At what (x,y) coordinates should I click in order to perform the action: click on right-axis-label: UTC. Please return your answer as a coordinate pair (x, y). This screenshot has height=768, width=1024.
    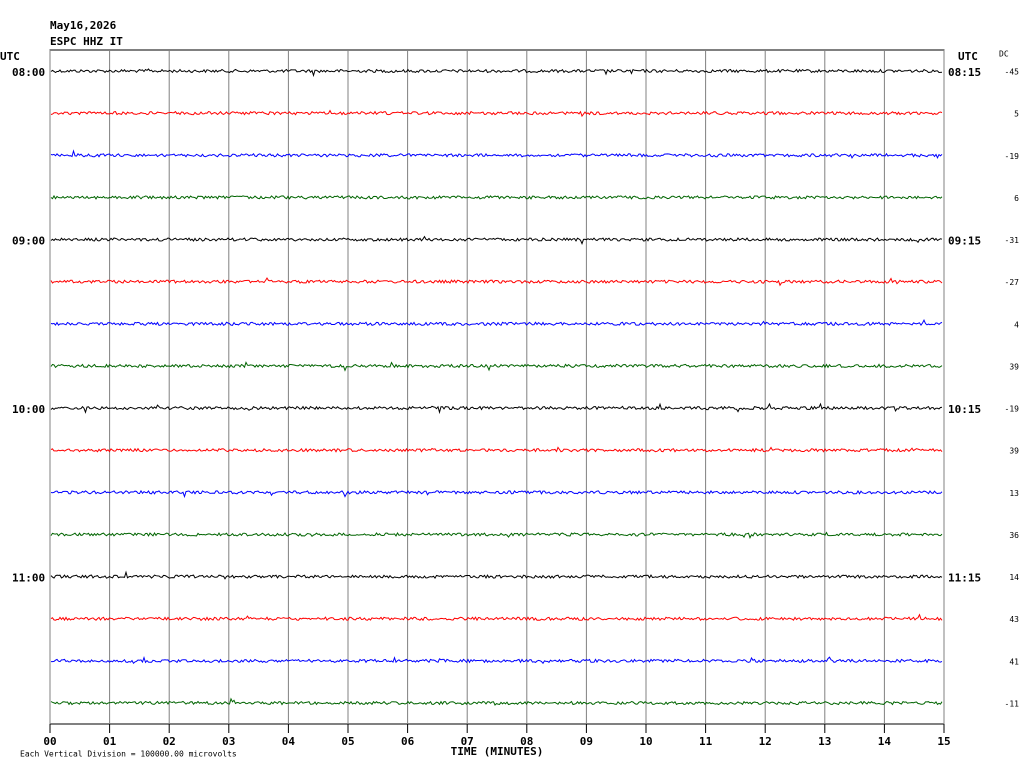
    Looking at the image, I should click on (968, 56).